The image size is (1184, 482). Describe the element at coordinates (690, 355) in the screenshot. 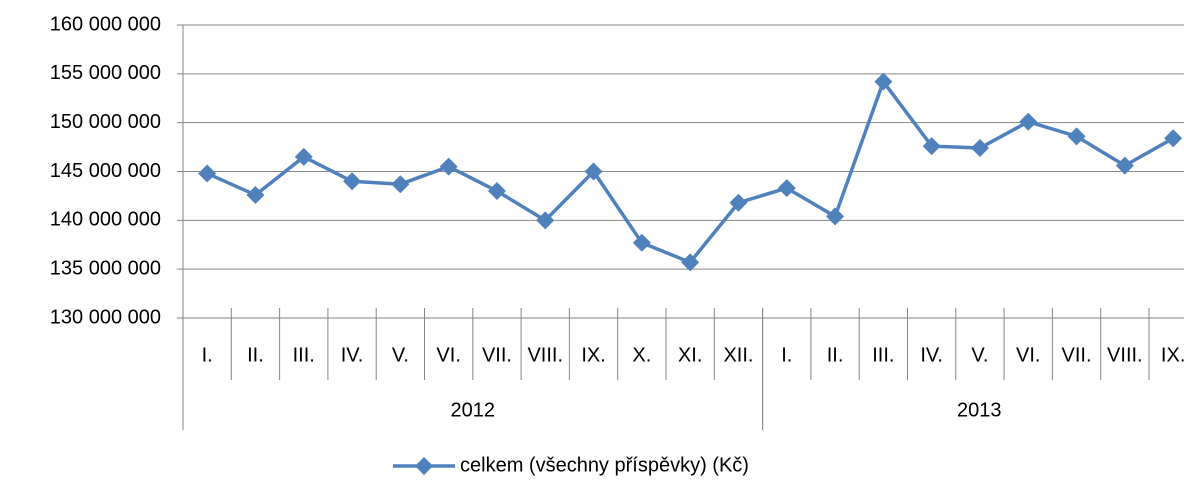

I see `x-tick-label: XI.` at that location.